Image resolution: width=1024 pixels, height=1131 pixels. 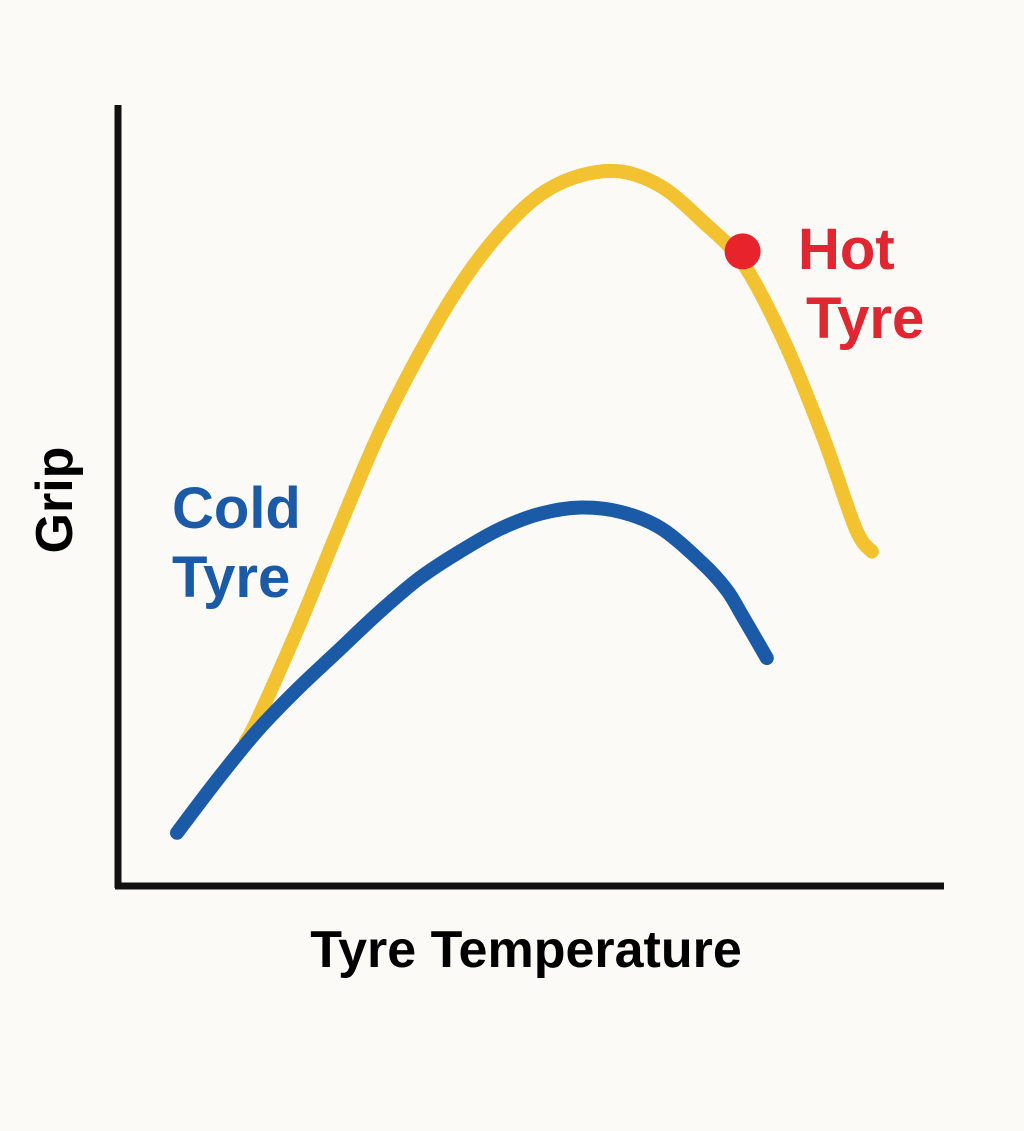 What do you see at coordinates (526, 950) in the screenshot?
I see `x-axis-label: Tyre Temperature` at bounding box center [526, 950].